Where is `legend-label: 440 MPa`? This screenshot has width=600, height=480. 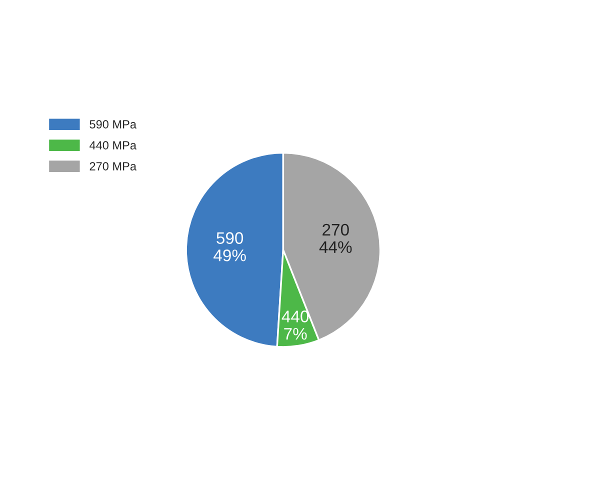 legend-label: 440 MPa is located at coordinates (113, 145).